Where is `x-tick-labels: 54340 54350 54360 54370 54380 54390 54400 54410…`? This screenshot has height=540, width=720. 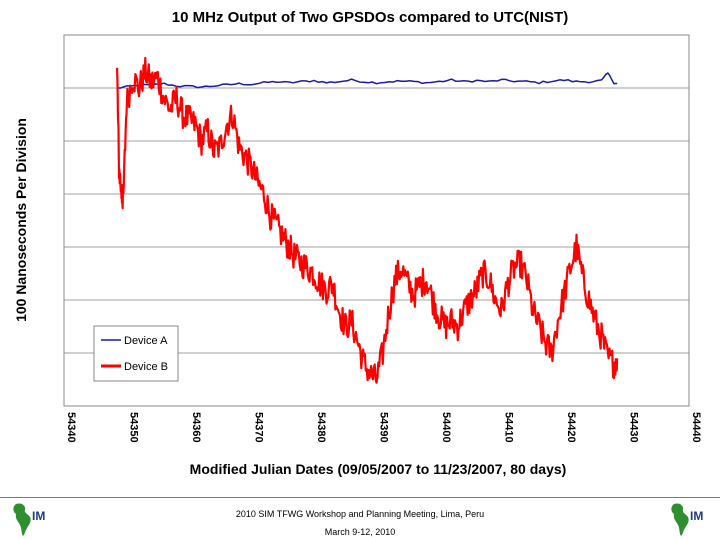 x-tick-labels: 54340 54350 54360 54370 54380 54390 54400 54410… is located at coordinates (383, 427).